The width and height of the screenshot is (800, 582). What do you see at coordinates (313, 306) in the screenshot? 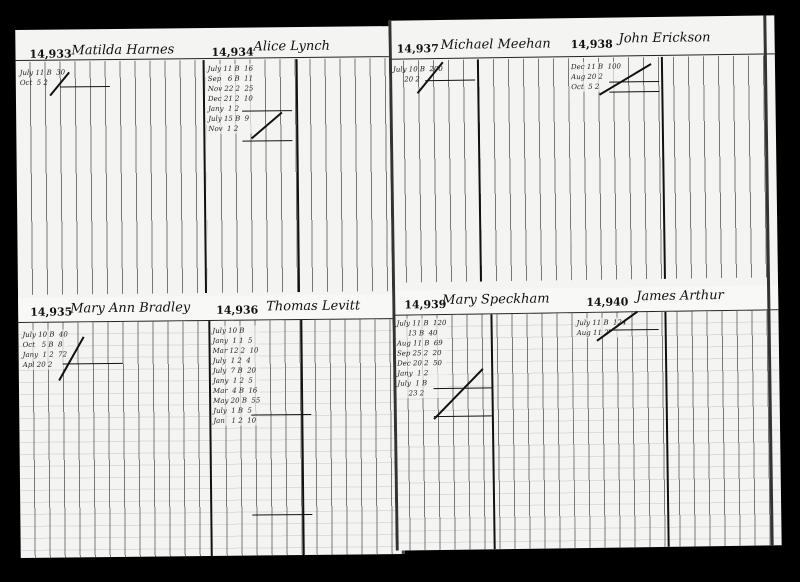
I see `account-holder-name: Thomas Levitt` at bounding box center [313, 306].